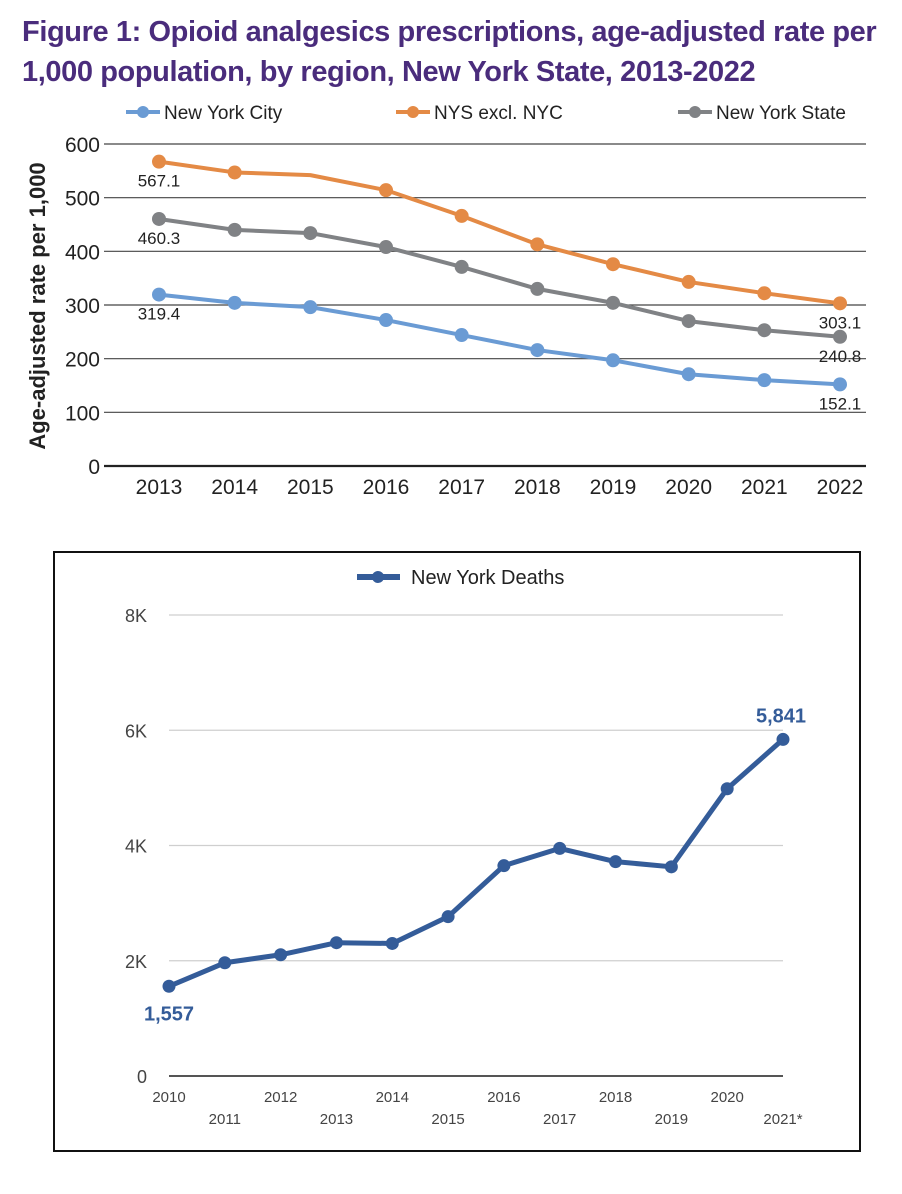  Describe the element at coordinates (82, 252) in the screenshot. I see `y-tick-label: 400` at that location.